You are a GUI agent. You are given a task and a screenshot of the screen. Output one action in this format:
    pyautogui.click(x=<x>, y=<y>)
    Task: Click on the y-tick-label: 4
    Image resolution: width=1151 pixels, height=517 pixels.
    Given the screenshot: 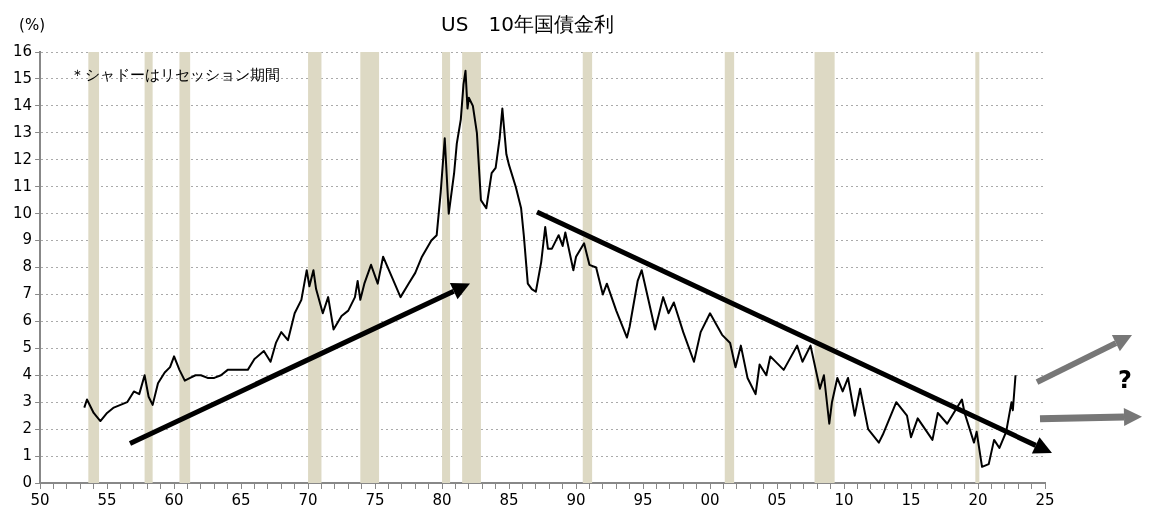 What is the action you would take?
    pyautogui.click(x=27, y=374)
    